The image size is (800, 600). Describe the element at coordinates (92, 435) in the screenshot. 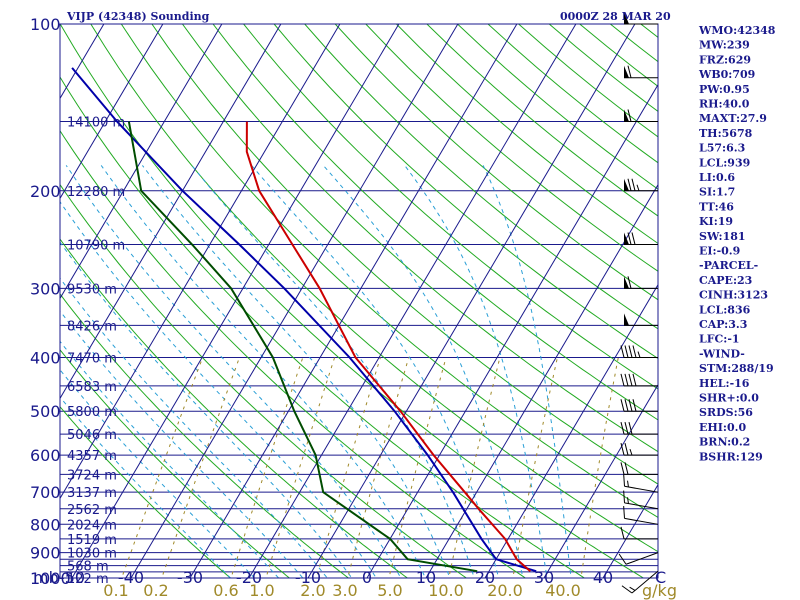

I see `height-label: 5046 m` at that location.